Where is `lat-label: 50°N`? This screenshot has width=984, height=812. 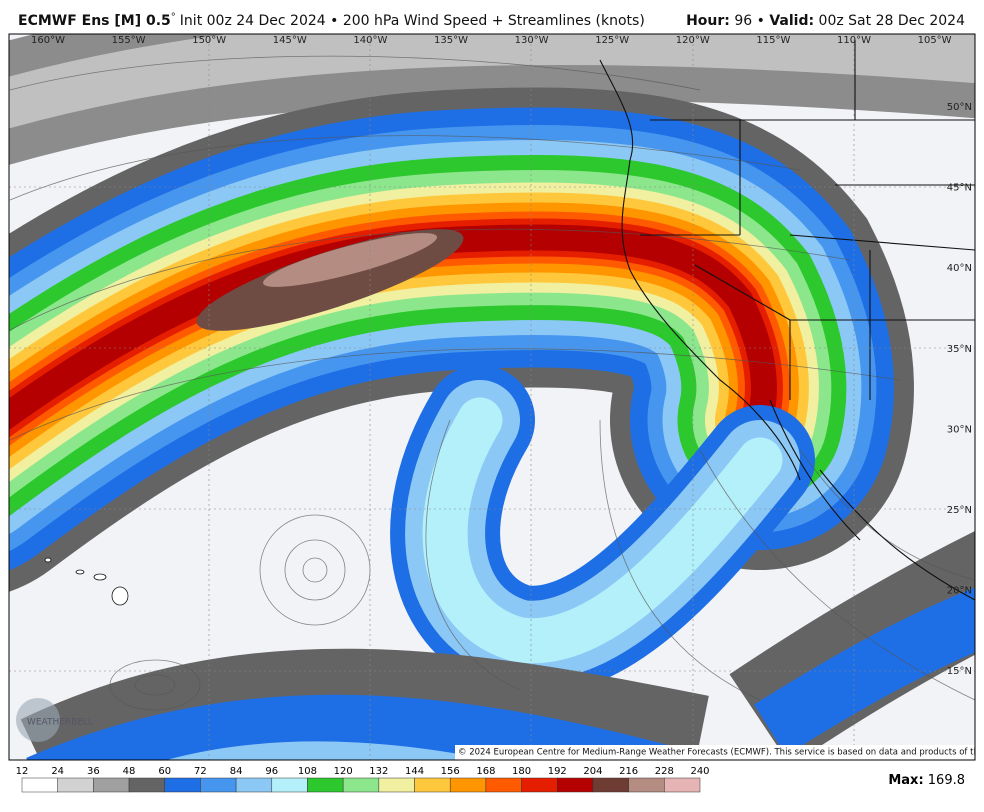 lat-label: 50°N is located at coordinates (959, 107).